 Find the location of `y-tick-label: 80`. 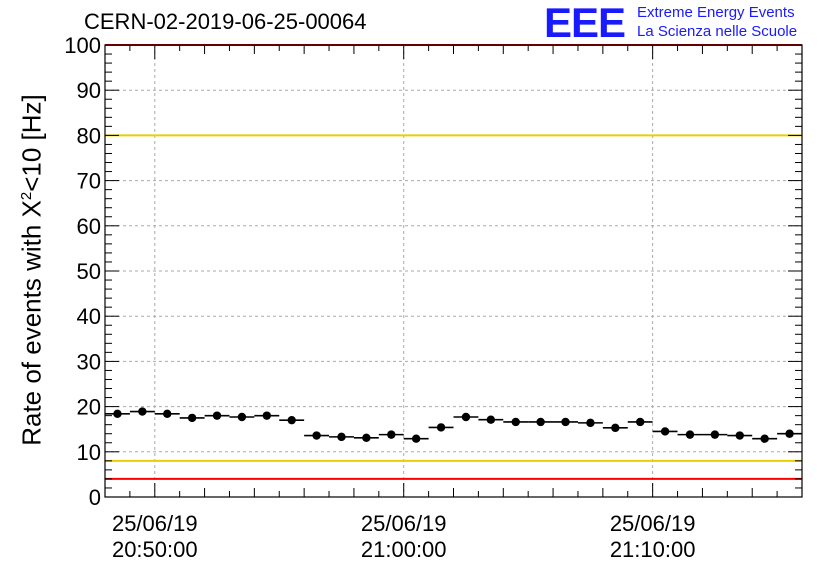

y-tick-label: 80 is located at coordinates (89, 135).